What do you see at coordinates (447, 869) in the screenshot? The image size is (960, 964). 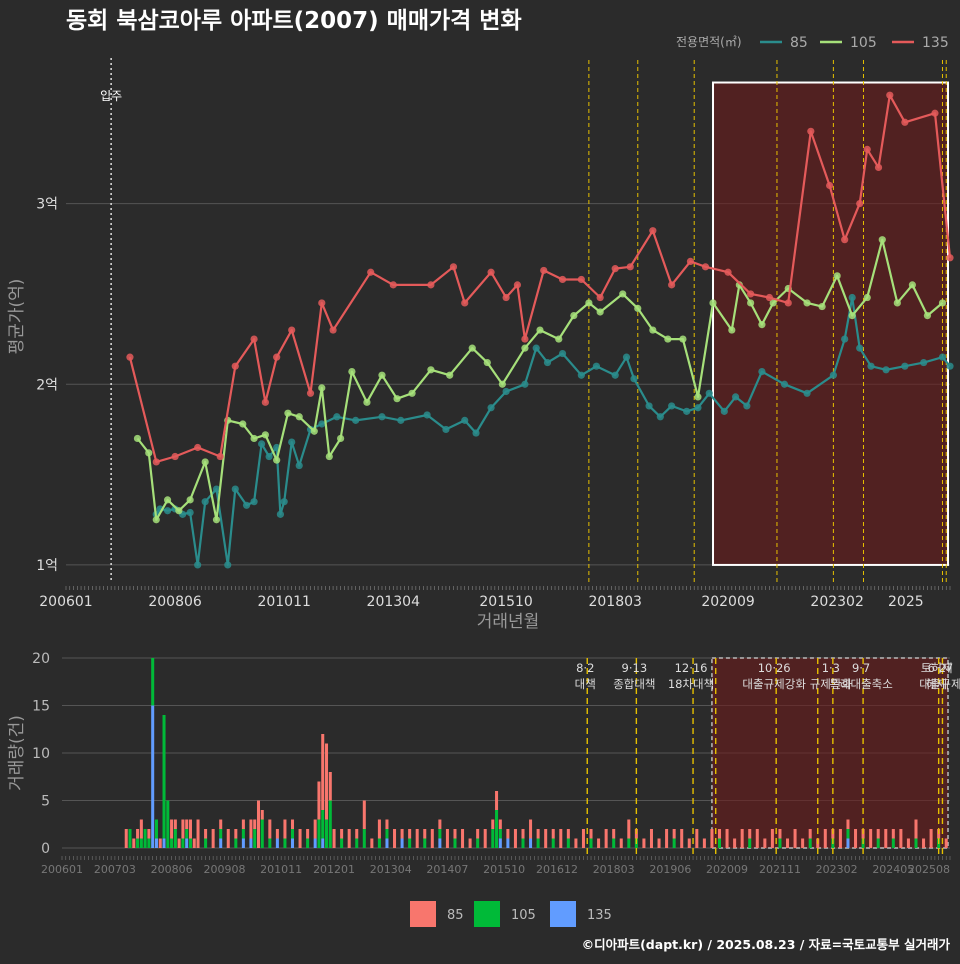 I see `vol-x-tick-label: 201407` at bounding box center [447, 869].